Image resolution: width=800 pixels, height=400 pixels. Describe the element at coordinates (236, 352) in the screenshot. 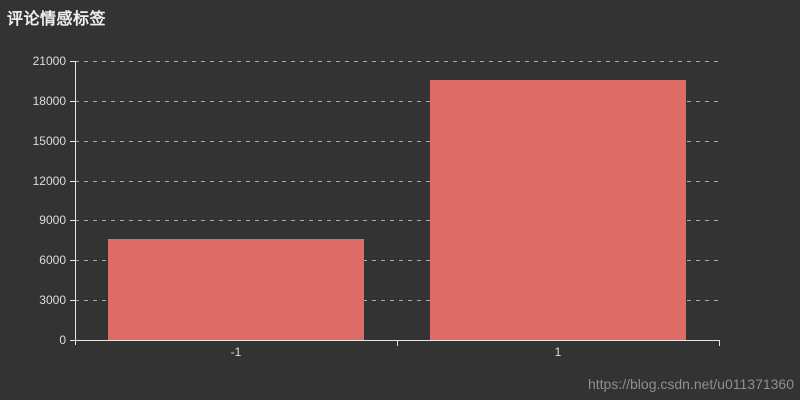

I see `x-tick-label: -1` at that location.